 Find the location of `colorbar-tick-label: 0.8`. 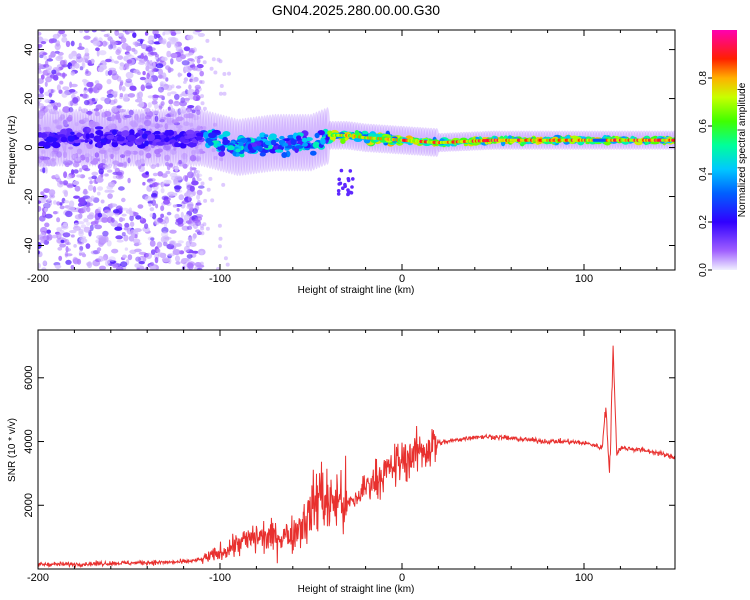

colorbar-tick-label: 0.8 is located at coordinates (703, 78).